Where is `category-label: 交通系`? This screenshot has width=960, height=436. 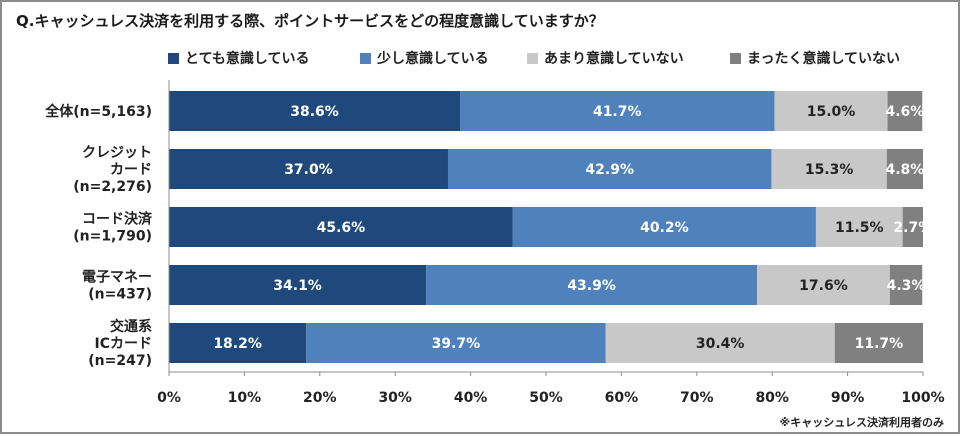 category-label: 交通系 is located at coordinates (131, 326).